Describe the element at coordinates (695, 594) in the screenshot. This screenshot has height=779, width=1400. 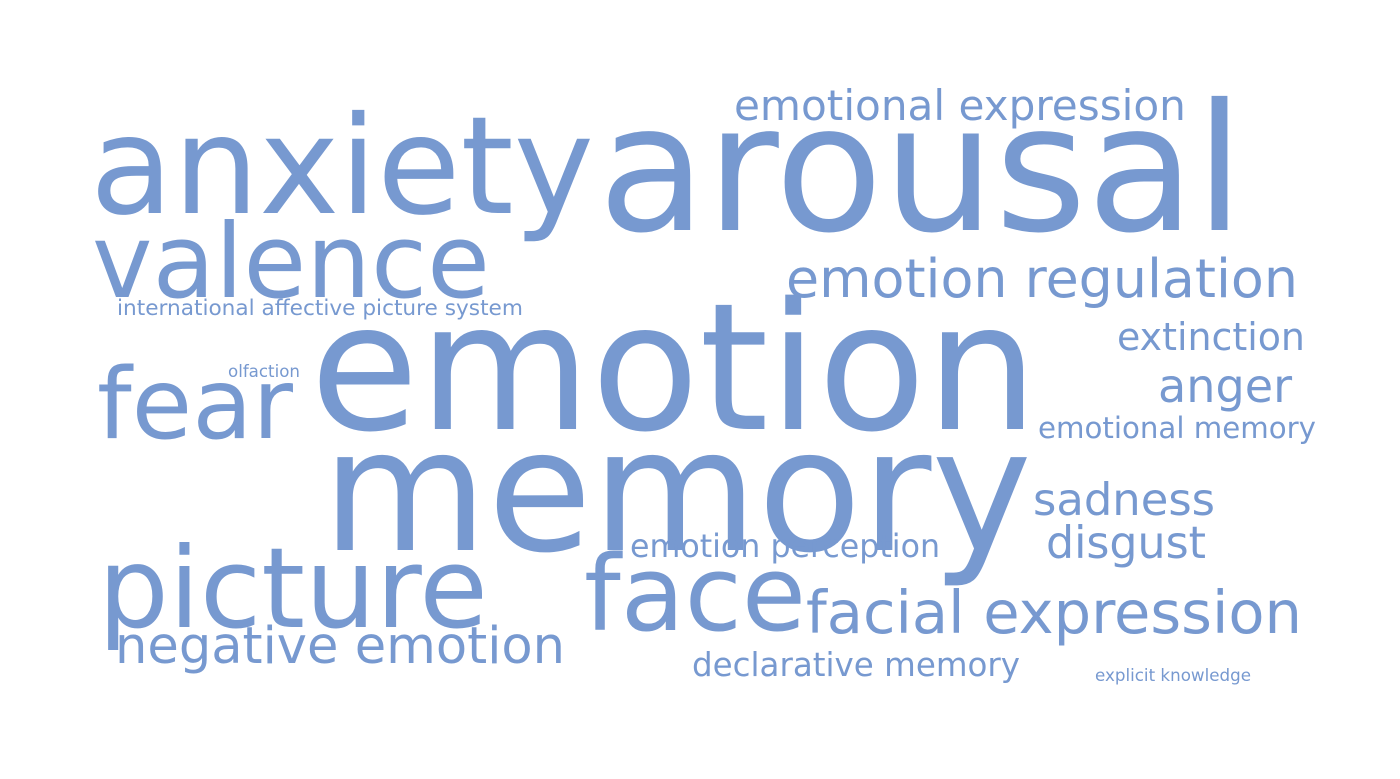
I see `word-face: face` at that location.